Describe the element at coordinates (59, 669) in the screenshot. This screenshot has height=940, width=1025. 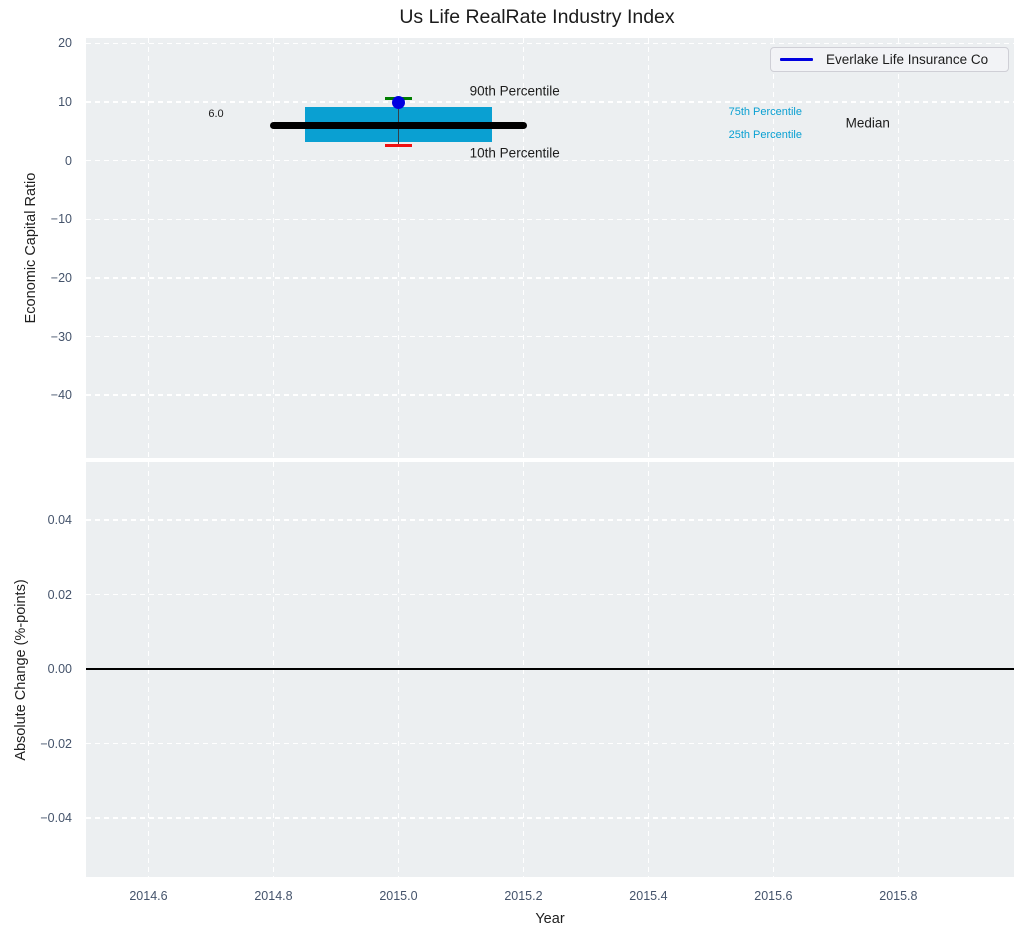
I see `y-tick-label: 0.00` at that location.